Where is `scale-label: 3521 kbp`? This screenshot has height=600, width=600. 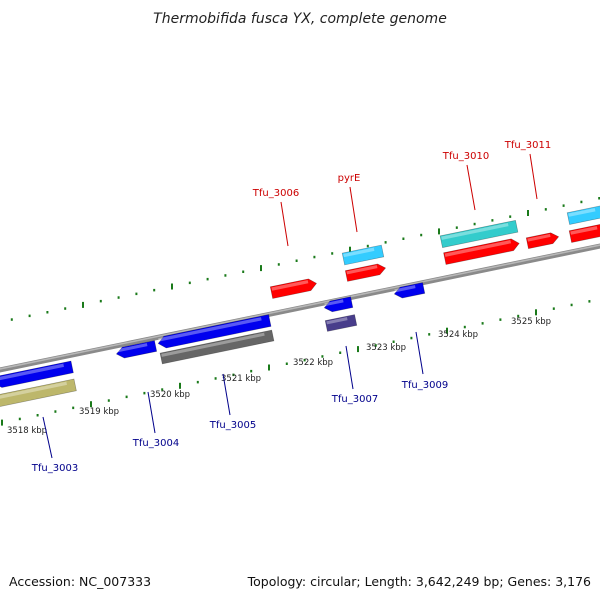
scale-label: 3521 kbp is located at coordinates (241, 379).